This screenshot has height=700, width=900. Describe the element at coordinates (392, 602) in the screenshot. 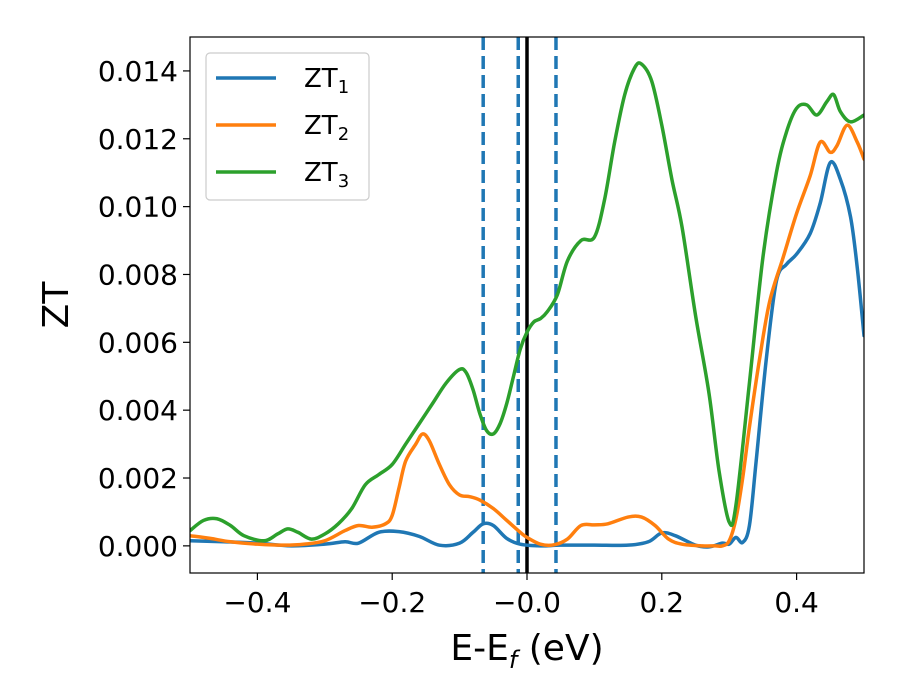

I see `x-tick-label: −0.2` at that location.